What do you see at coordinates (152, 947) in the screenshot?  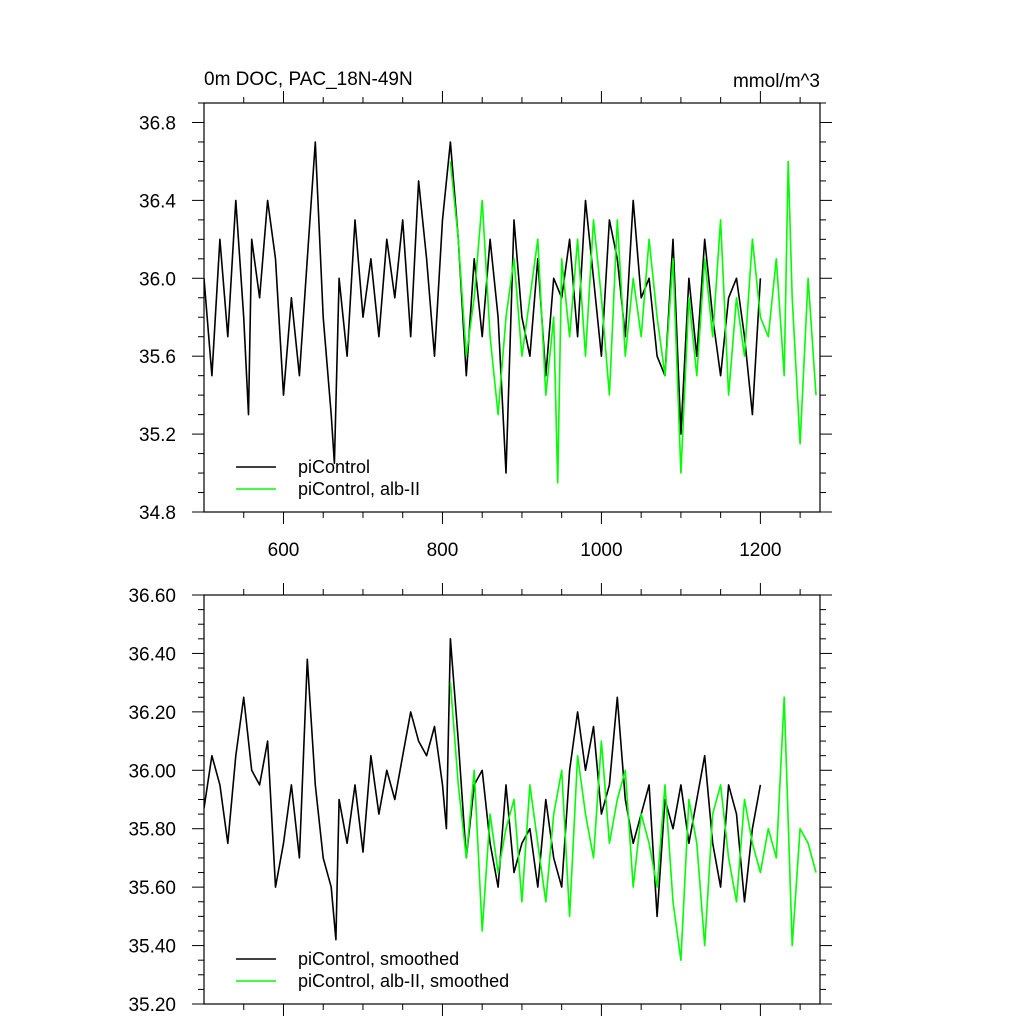 I see `bottom-y-tick-label: 35.40` at bounding box center [152, 947].